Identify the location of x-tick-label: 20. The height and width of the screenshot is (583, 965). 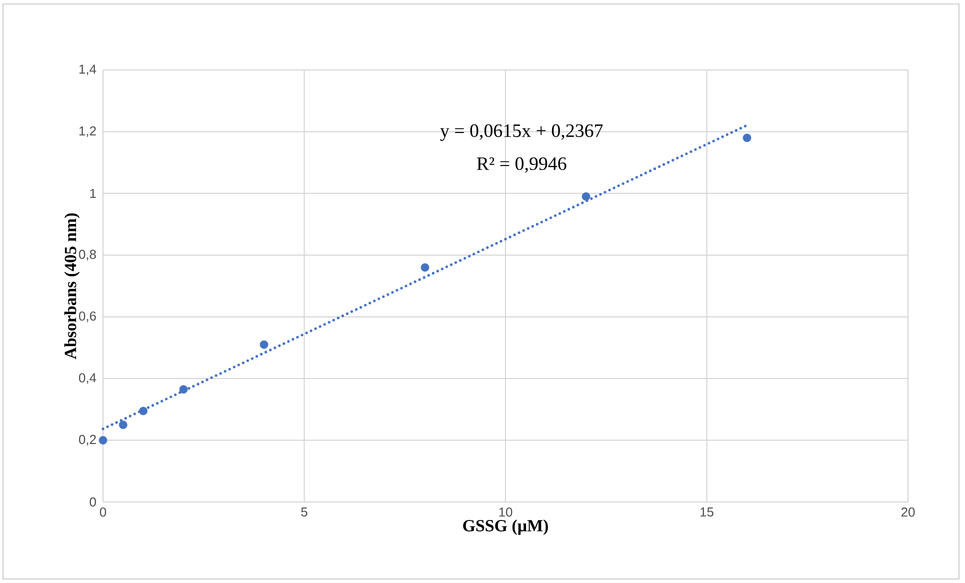
(908, 512).